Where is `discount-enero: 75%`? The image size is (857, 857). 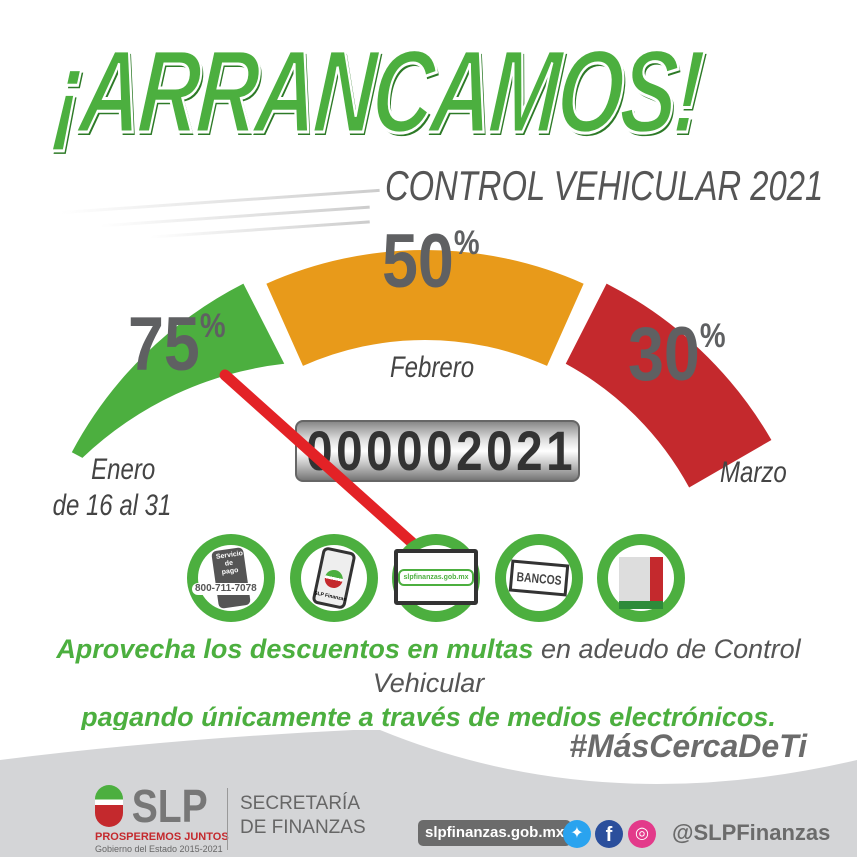 discount-enero: 75% is located at coordinates (177, 344).